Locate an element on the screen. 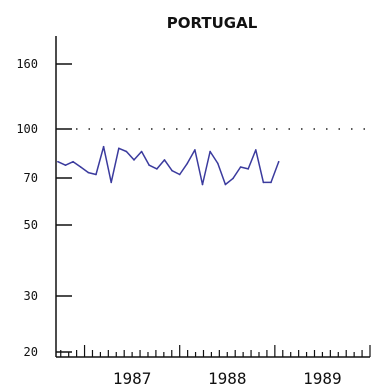  series-group is located at coordinates (168, 165).